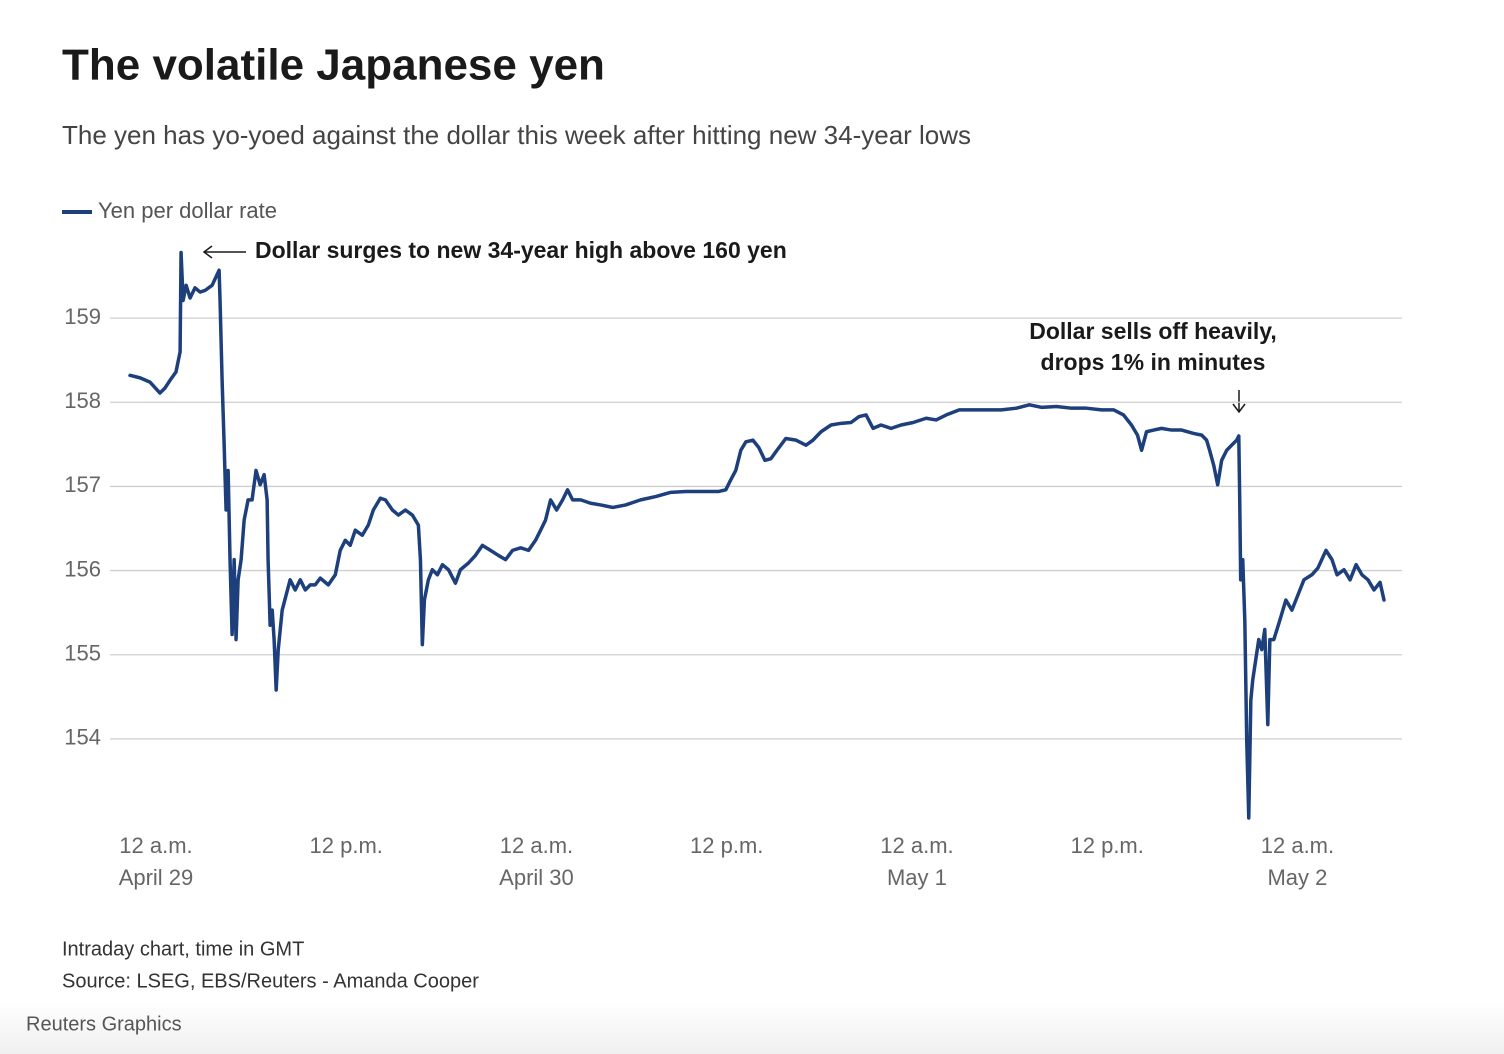  I want to click on y-tick-label: 159, so click(82, 316).